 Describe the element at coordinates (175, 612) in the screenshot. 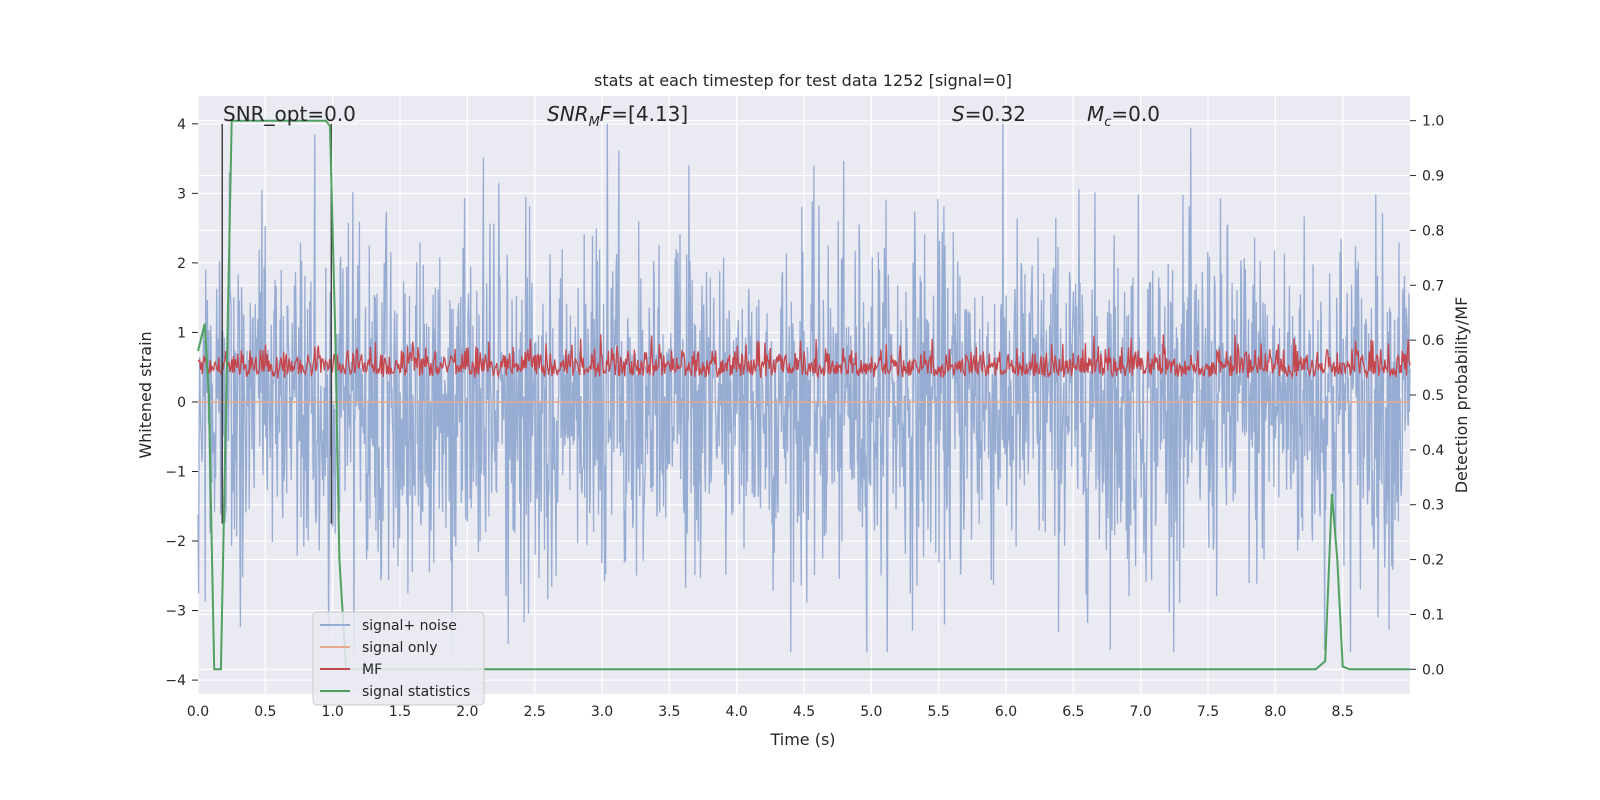

I see `y-tick-label-left: −3` at that location.